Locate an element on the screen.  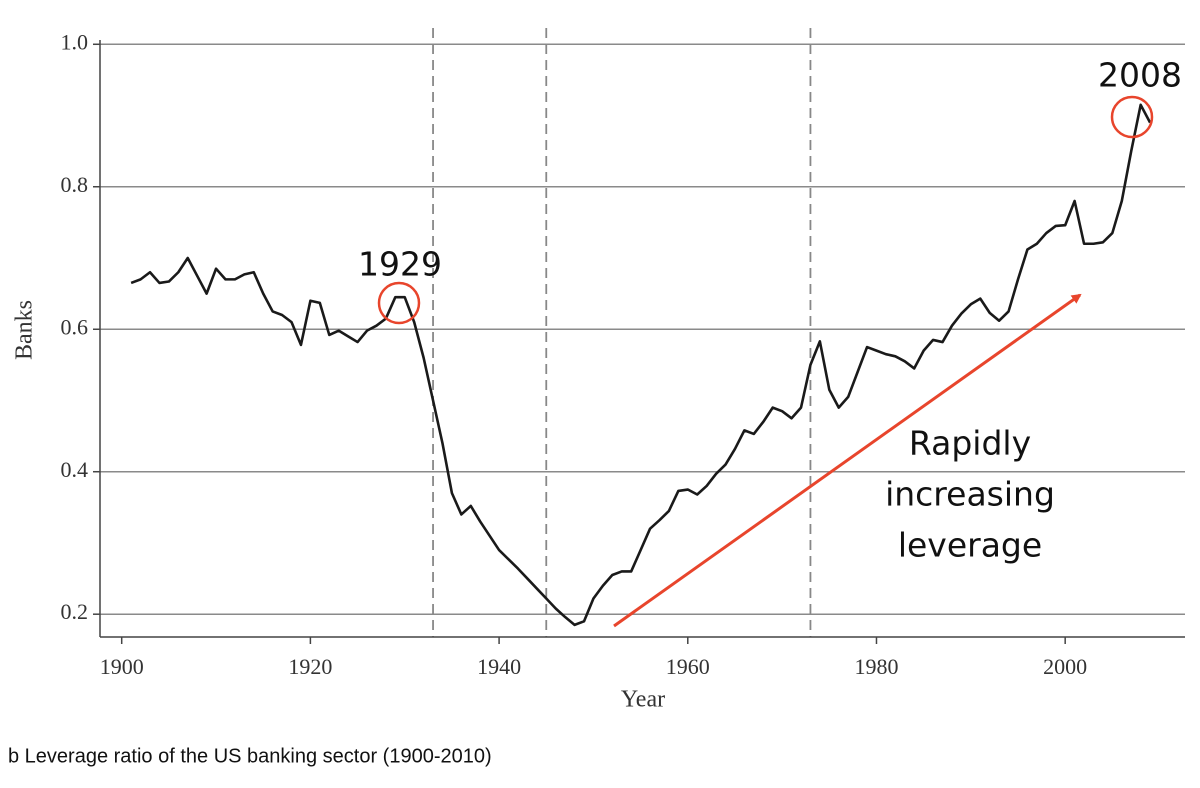
y-tick-label: 0.6 is located at coordinates (75, 326).